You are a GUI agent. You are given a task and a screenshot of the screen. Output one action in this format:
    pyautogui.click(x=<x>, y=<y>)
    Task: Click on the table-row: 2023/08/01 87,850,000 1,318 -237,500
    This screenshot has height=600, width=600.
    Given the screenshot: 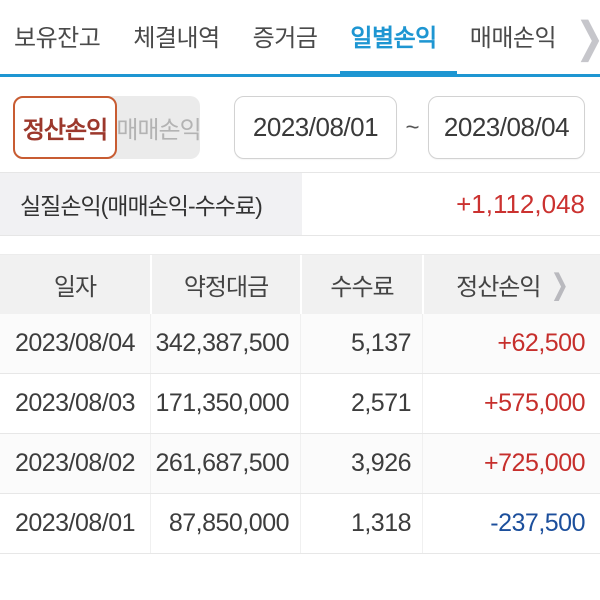 What is the action you would take?
    pyautogui.click(x=300, y=524)
    